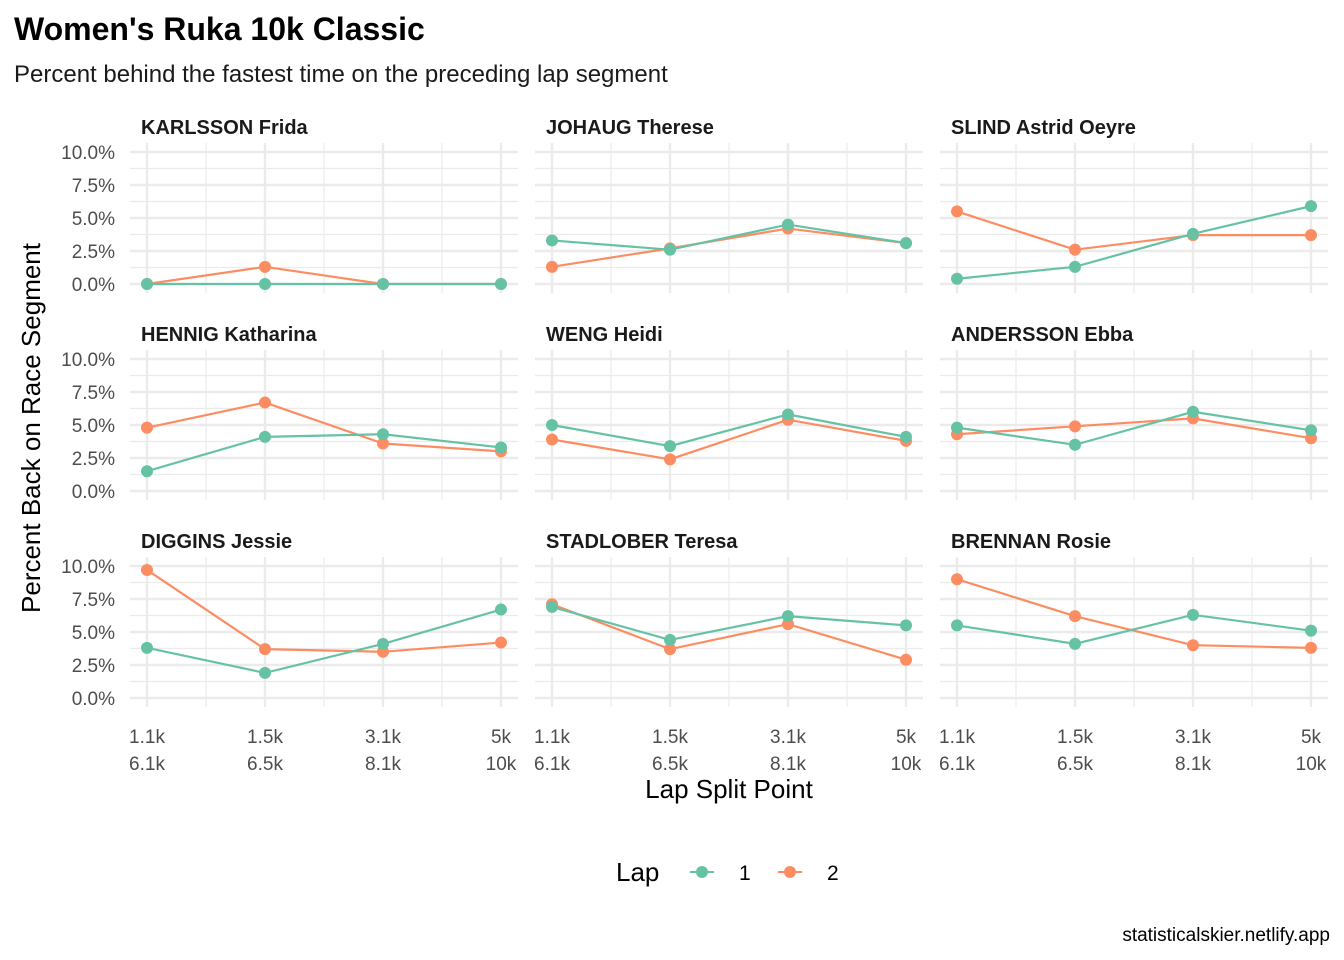 This screenshot has height=960, width=1344. What do you see at coordinates (833, 873) in the screenshot?
I see `legend-label-lap-2: 2` at bounding box center [833, 873].